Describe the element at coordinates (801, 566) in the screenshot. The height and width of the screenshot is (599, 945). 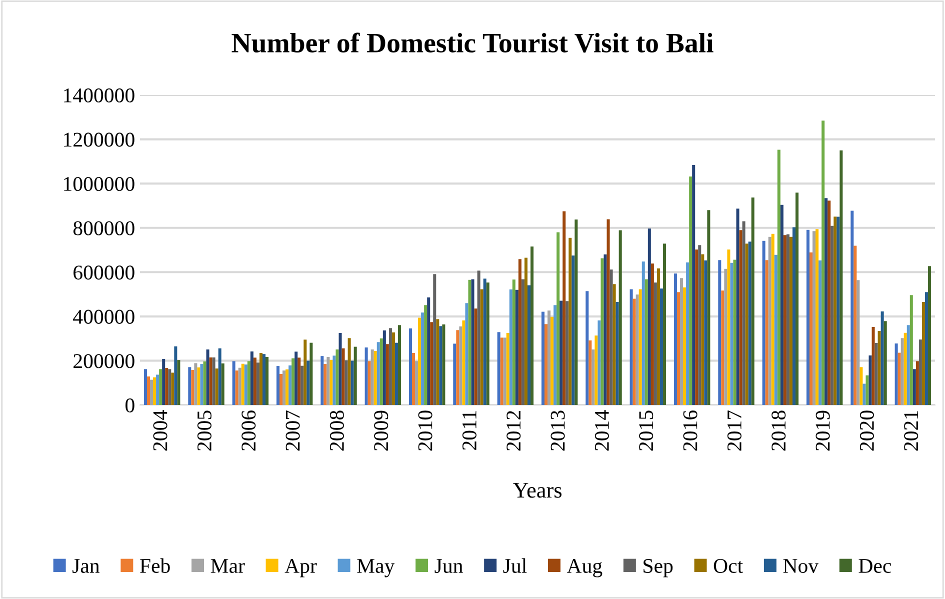
I see `legend-label: Nov` at that location.